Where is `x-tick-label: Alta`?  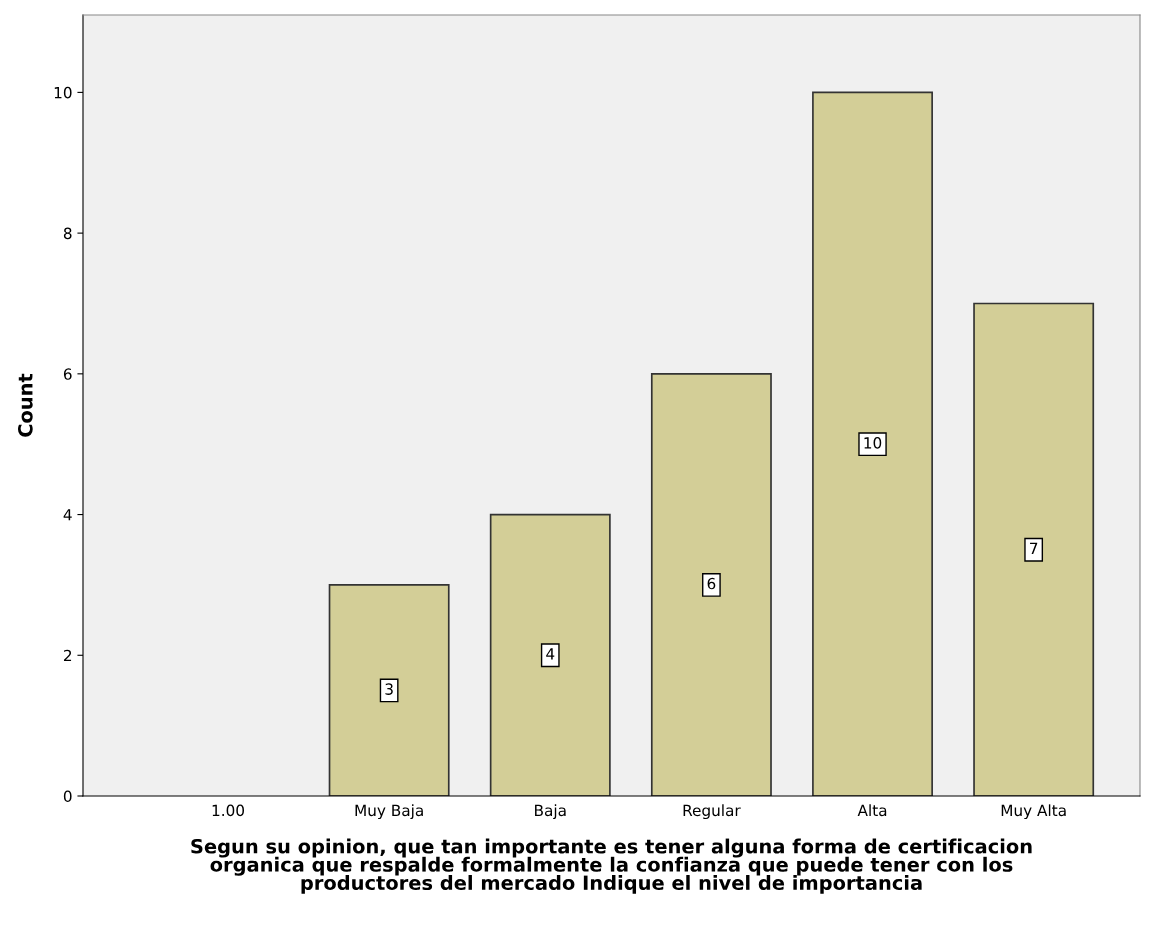
x-tick-label: Alta is located at coordinates (872, 810).